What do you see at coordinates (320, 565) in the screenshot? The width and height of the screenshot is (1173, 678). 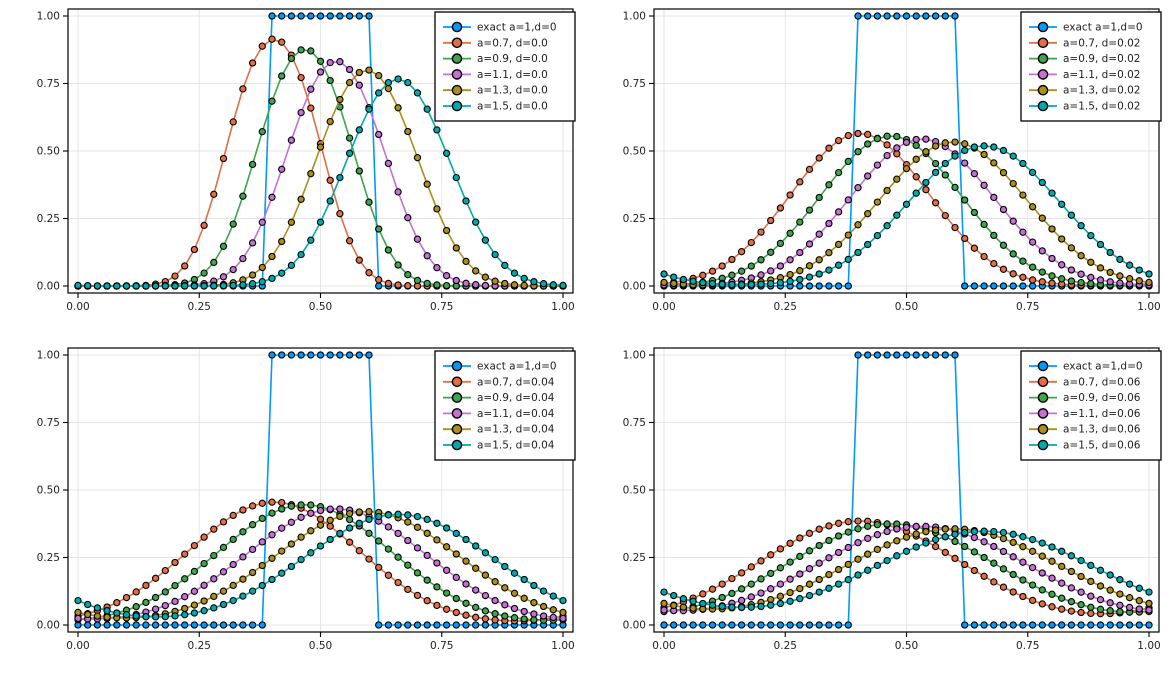 I see `series-a-1.5-d-0.04` at bounding box center [320, 565].